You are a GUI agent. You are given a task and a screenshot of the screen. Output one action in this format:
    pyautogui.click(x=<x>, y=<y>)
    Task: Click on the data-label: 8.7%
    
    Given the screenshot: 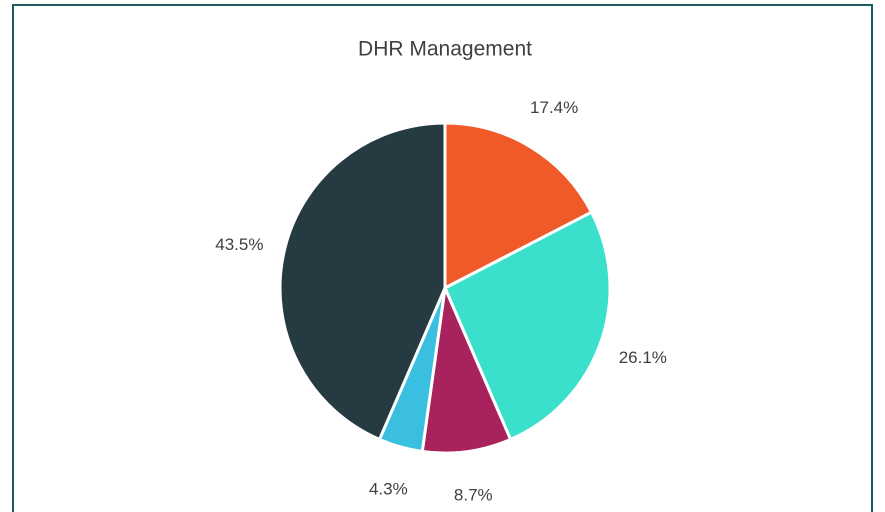 What is the action you would take?
    pyautogui.click(x=473, y=495)
    